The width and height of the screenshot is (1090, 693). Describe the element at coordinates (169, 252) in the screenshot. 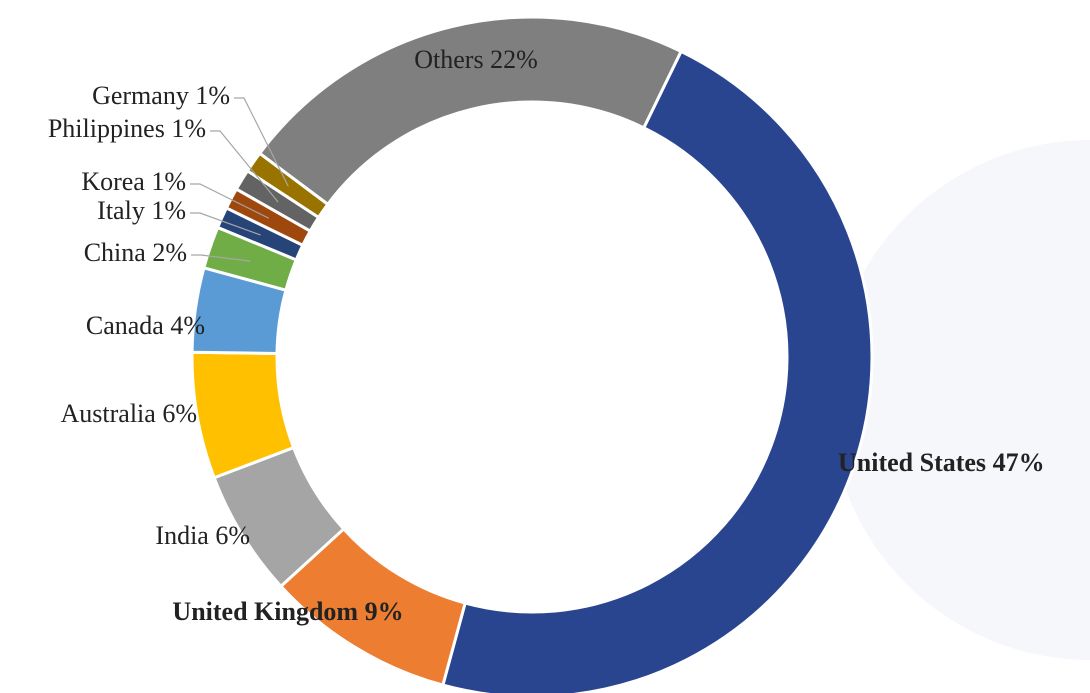

I see `value-label: 2%` at that location.